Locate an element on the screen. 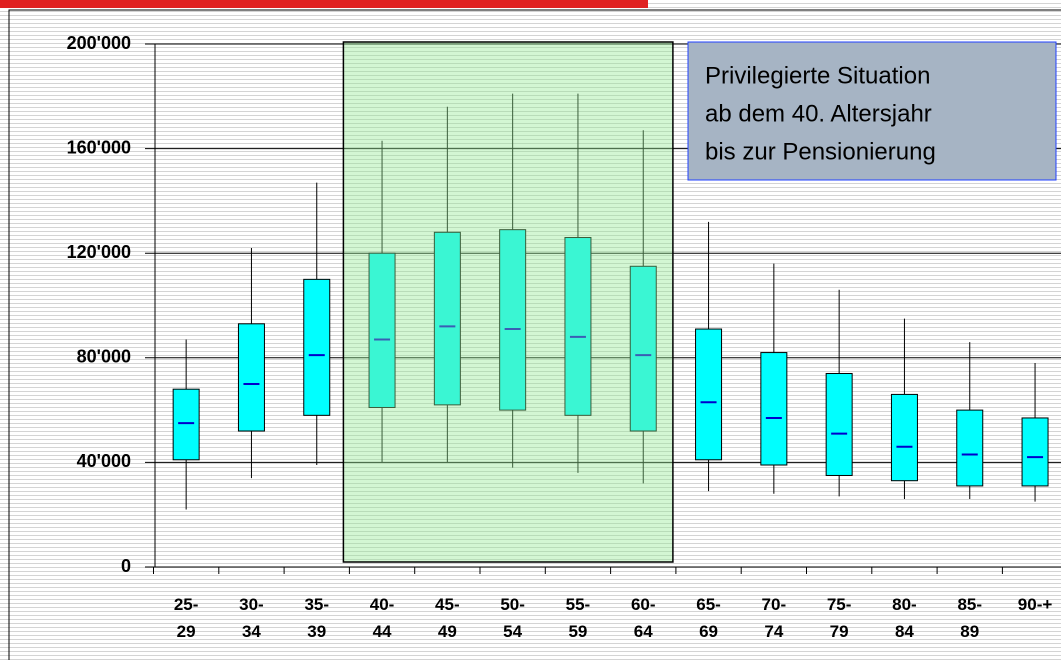 This screenshot has width=1061, height=660. x-tick-label: 25- 29 is located at coordinates (186, 618).